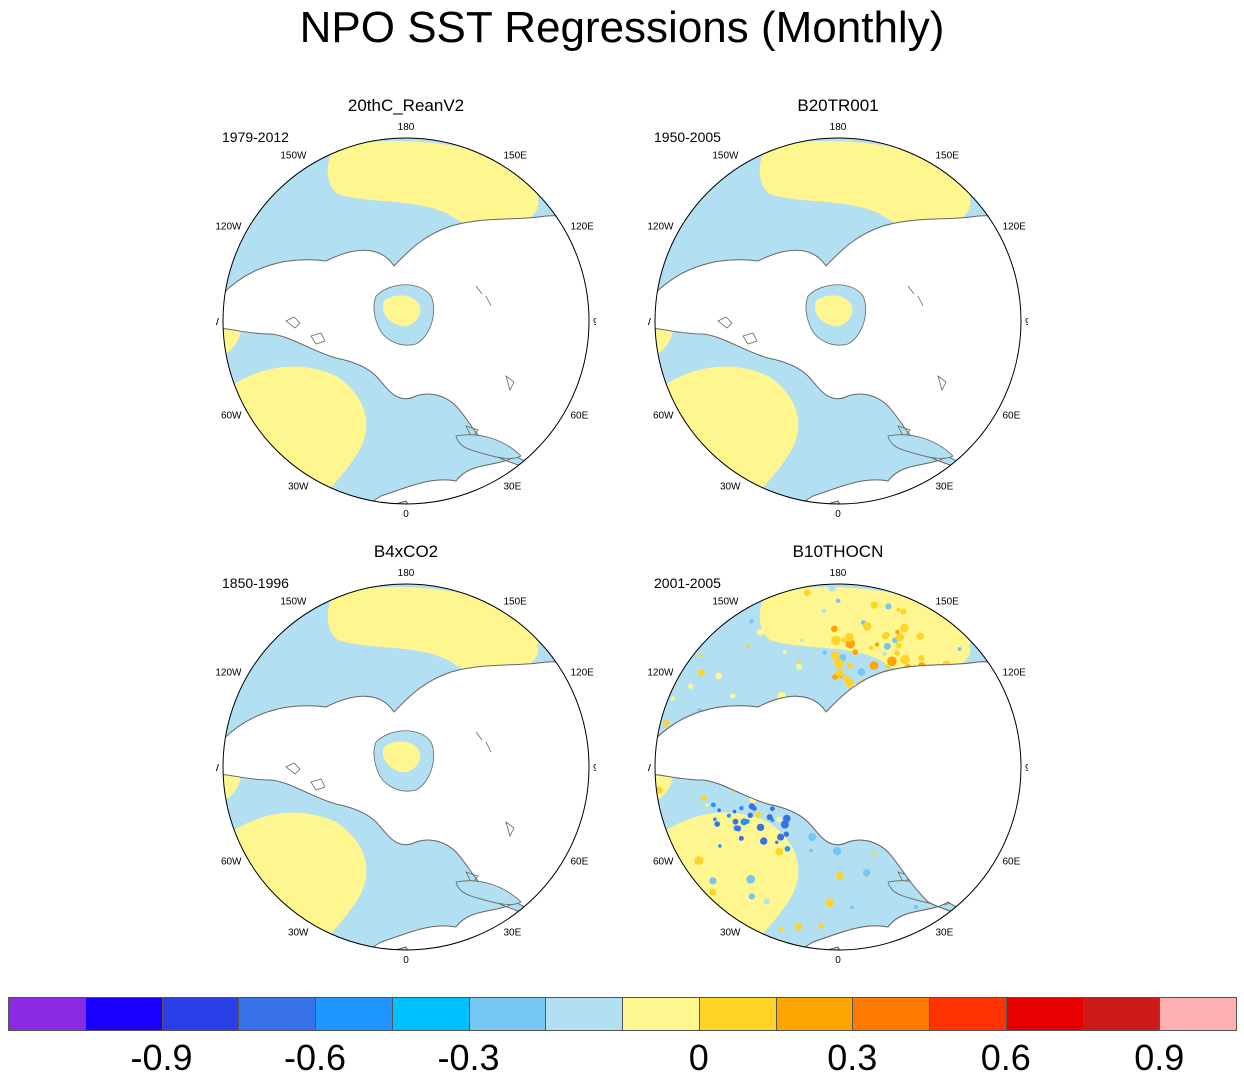  What do you see at coordinates (255, 583) in the screenshot?
I see `panel-years: 1850-1996` at bounding box center [255, 583].